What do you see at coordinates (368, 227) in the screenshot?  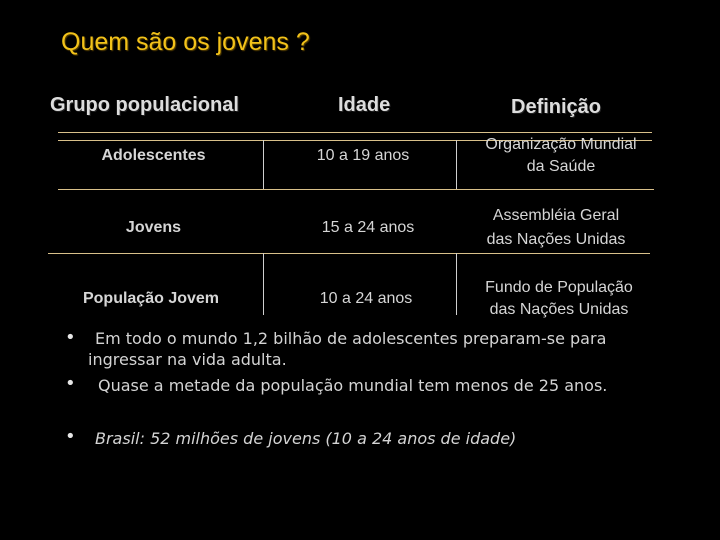 I see `row-2-age: 15 a 24 anos` at bounding box center [368, 227].